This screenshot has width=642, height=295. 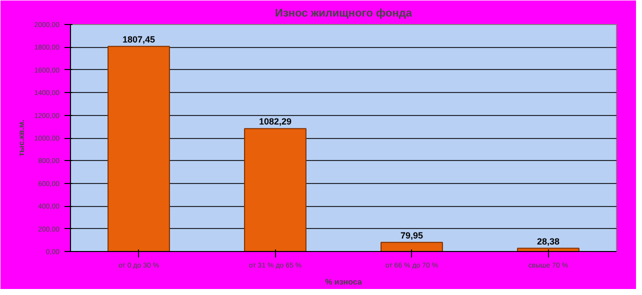 What do you see at coordinates (343, 282) in the screenshot?
I see `x-axis-title: % износа` at bounding box center [343, 282].